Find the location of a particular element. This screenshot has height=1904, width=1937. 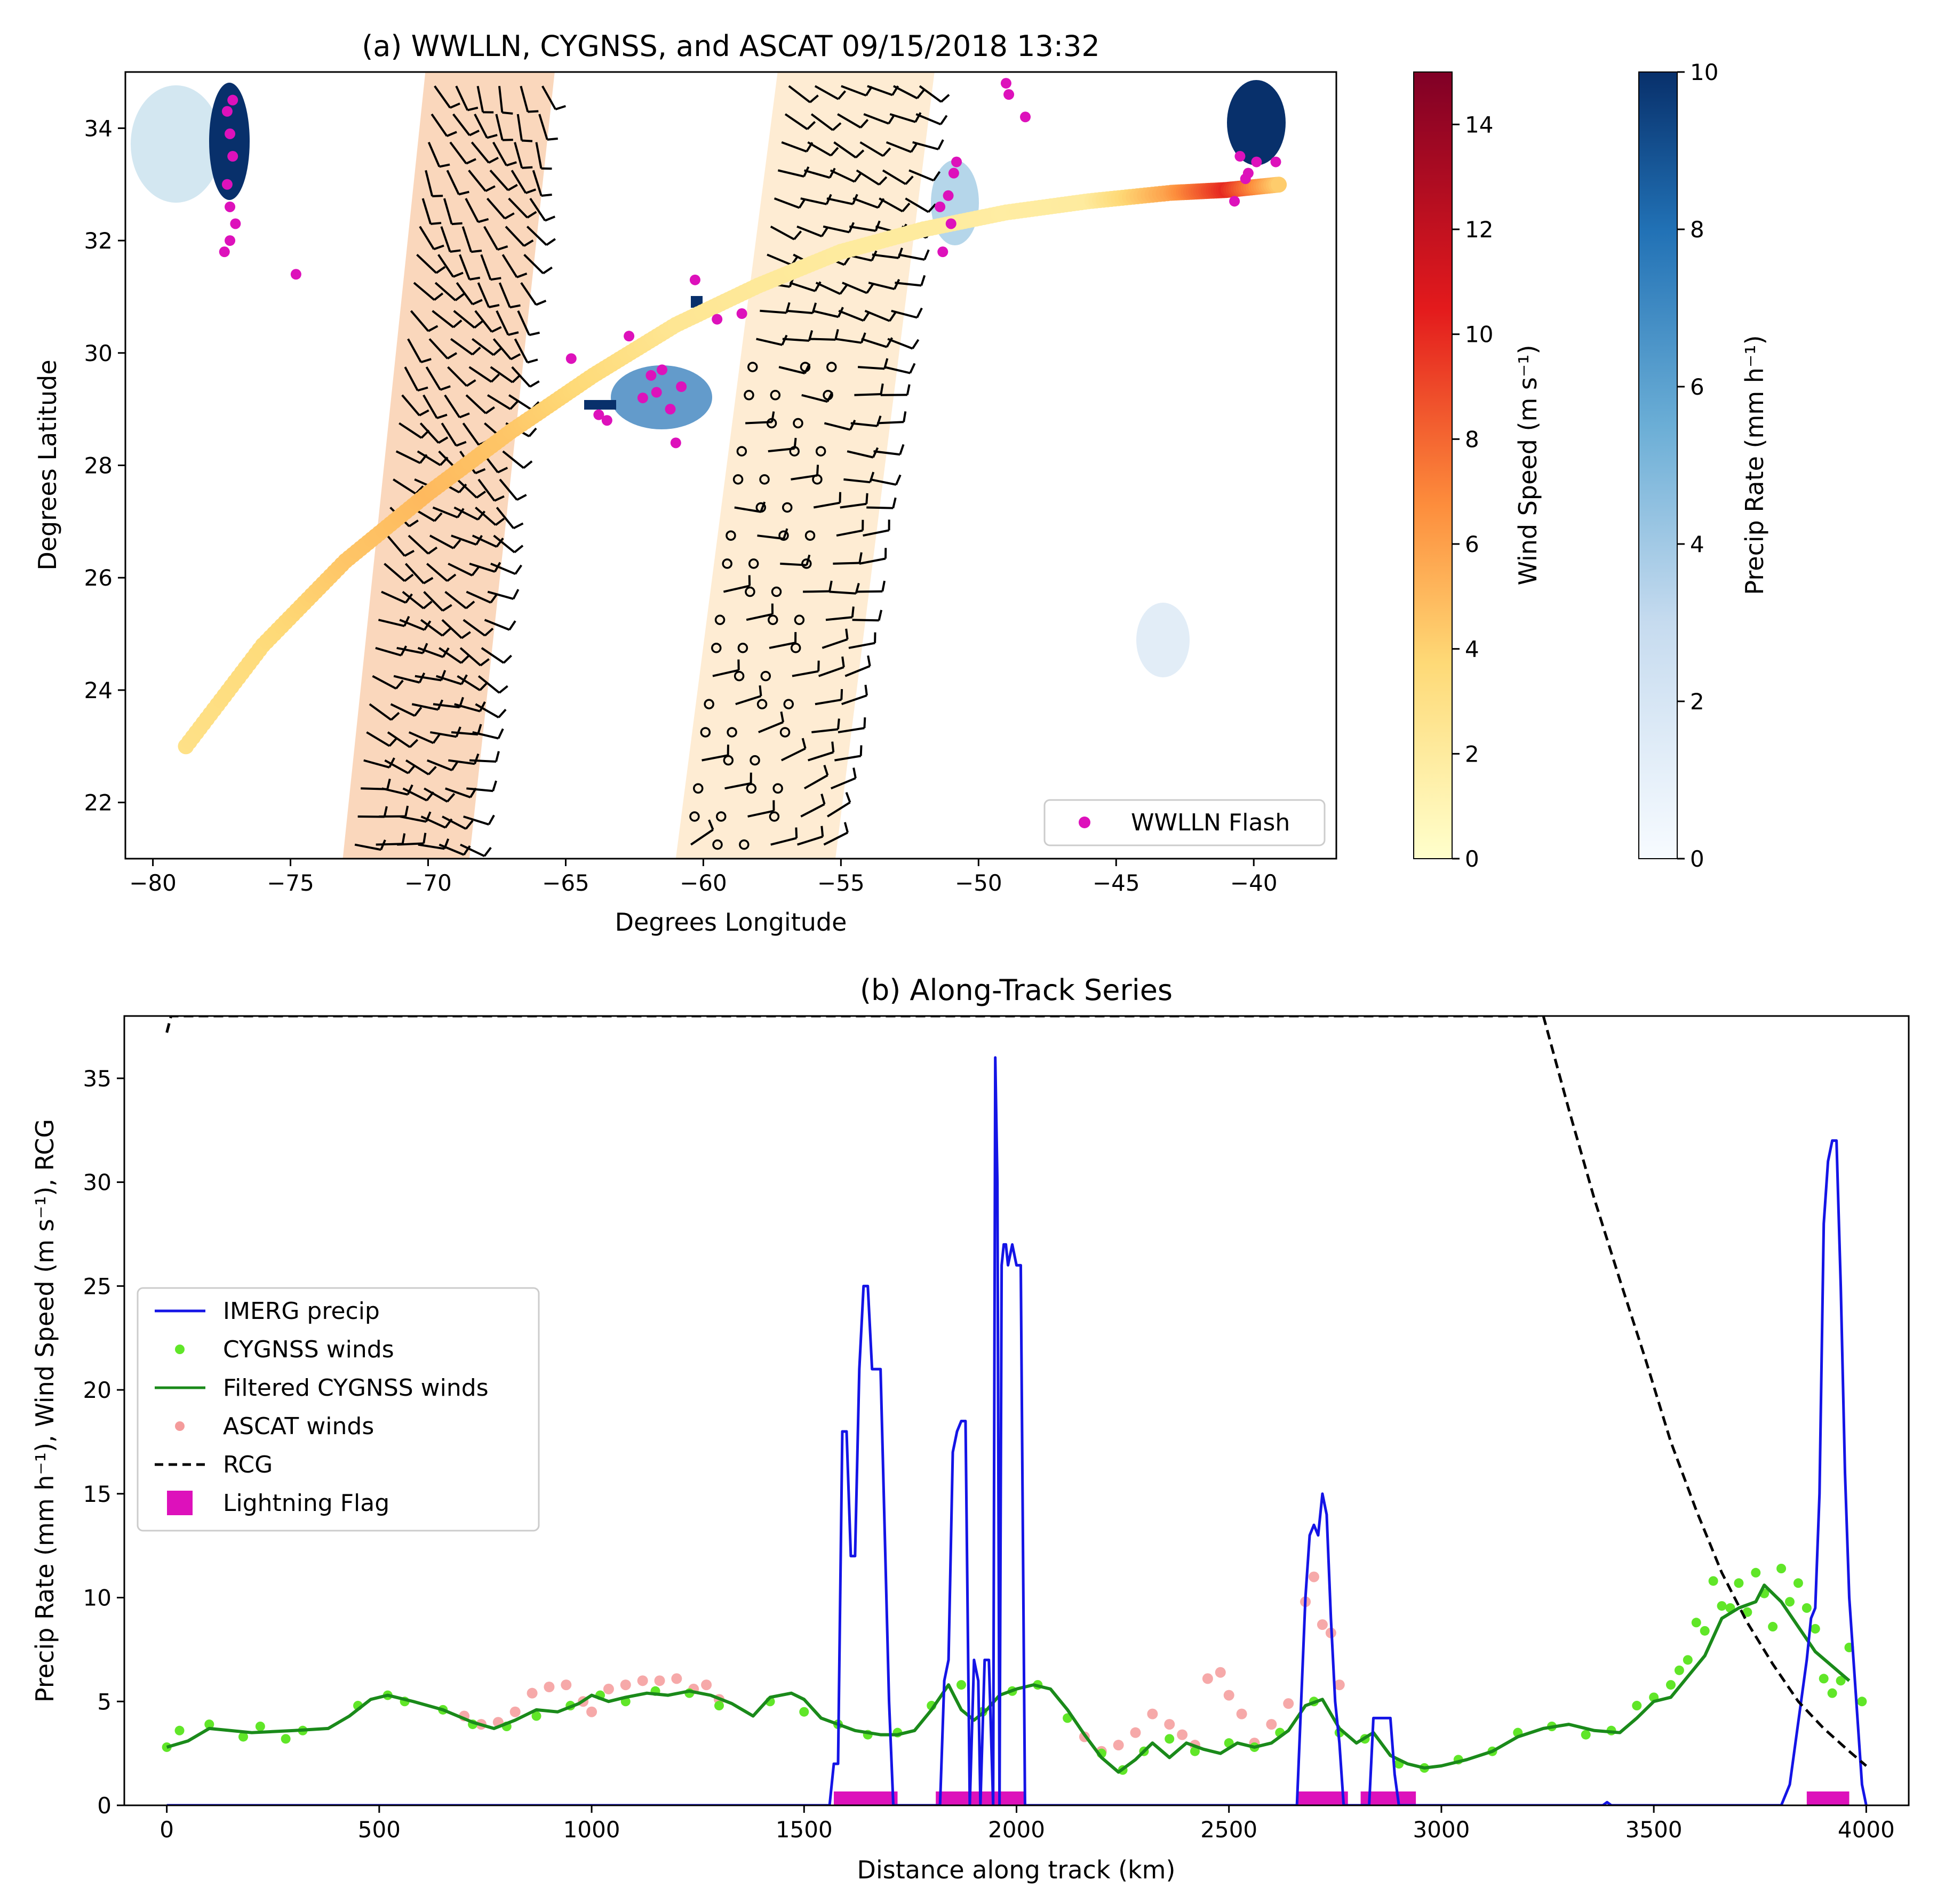

colorbar-wind-ticks: 0 2 4 6 8 10 12 14 is located at coordinates (1472, 491).